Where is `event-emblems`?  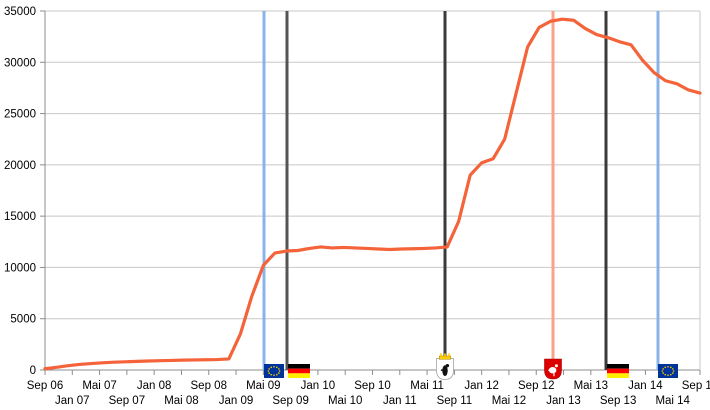
event-emblems is located at coordinates (471, 366).